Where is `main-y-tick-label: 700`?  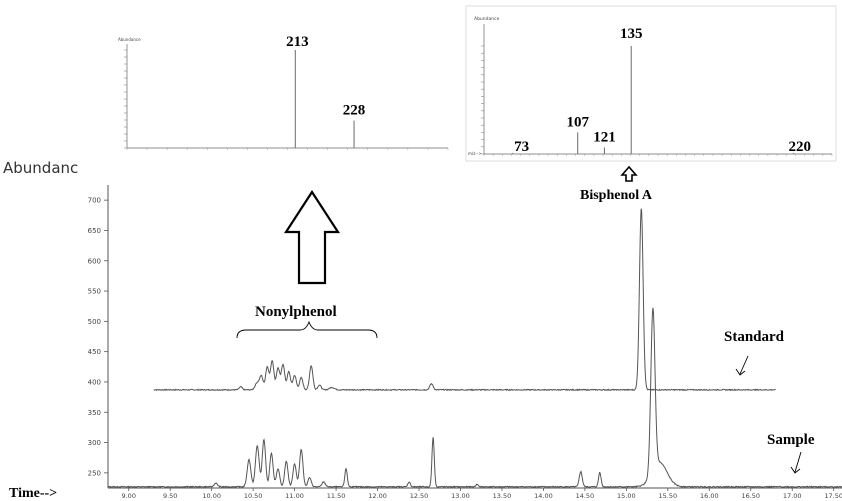 main-y-tick-label: 700 is located at coordinates (94, 201).